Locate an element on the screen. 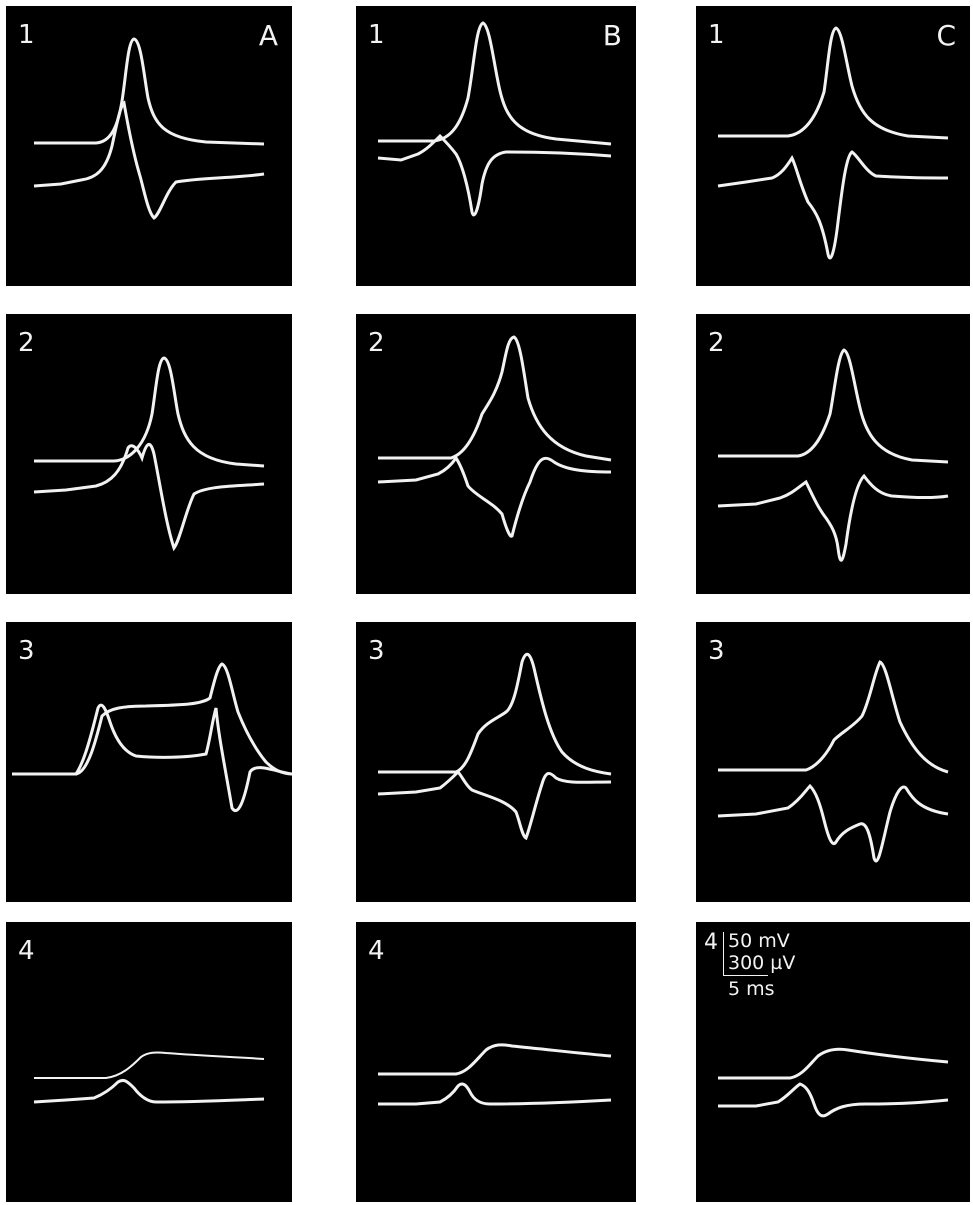  column-label: A is located at coordinates (268, 35).